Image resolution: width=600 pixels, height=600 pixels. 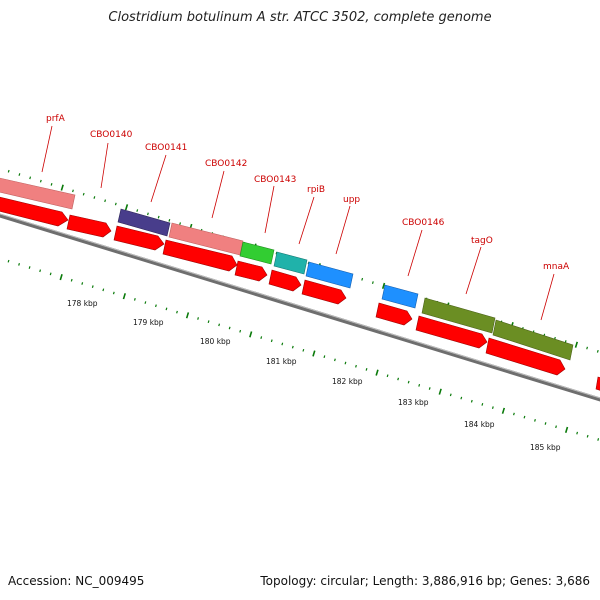 What do you see at coordinates (226, 164) in the screenshot?
I see `gene-label-CBO0142: CBO0142` at bounding box center [226, 164].